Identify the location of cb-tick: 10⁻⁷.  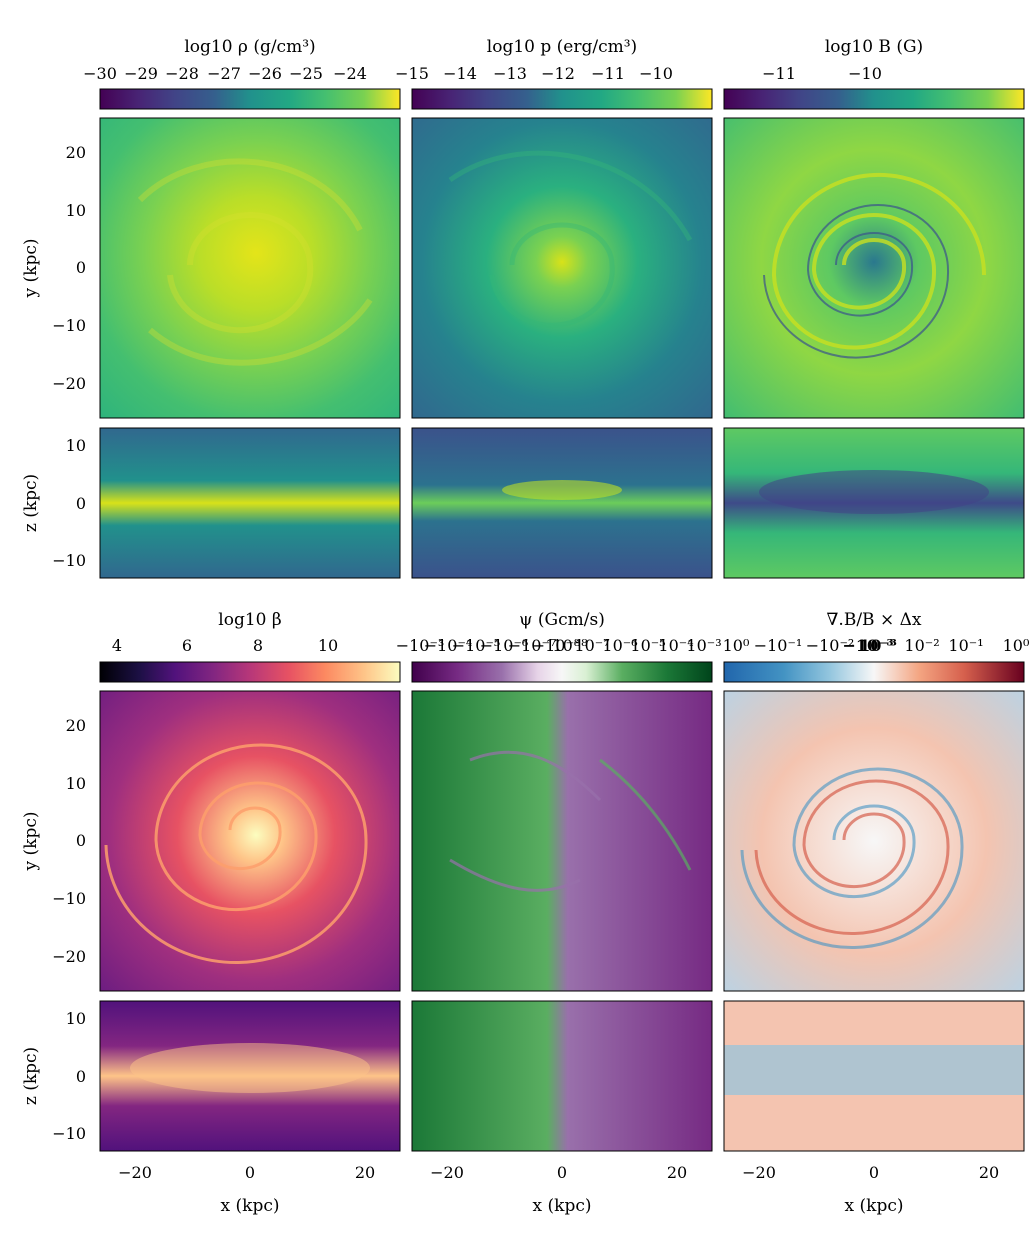
(591, 645).